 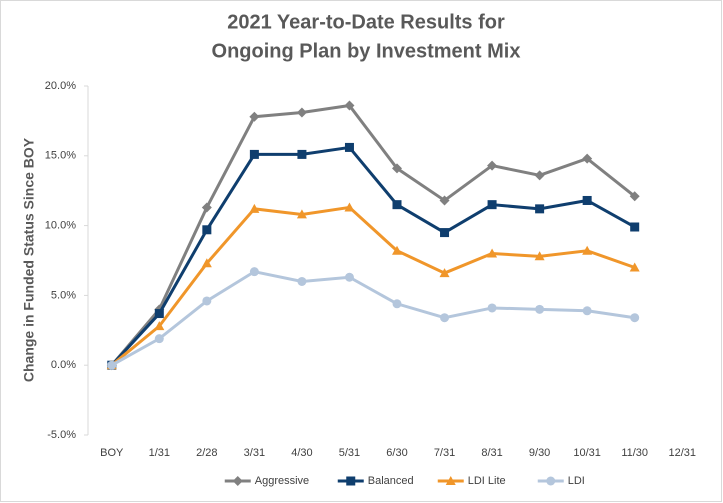 What do you see at coordinates (587, 453) in the screenshot?
I see `x-tick-label: 10/31` at bounding box center [587, 453].